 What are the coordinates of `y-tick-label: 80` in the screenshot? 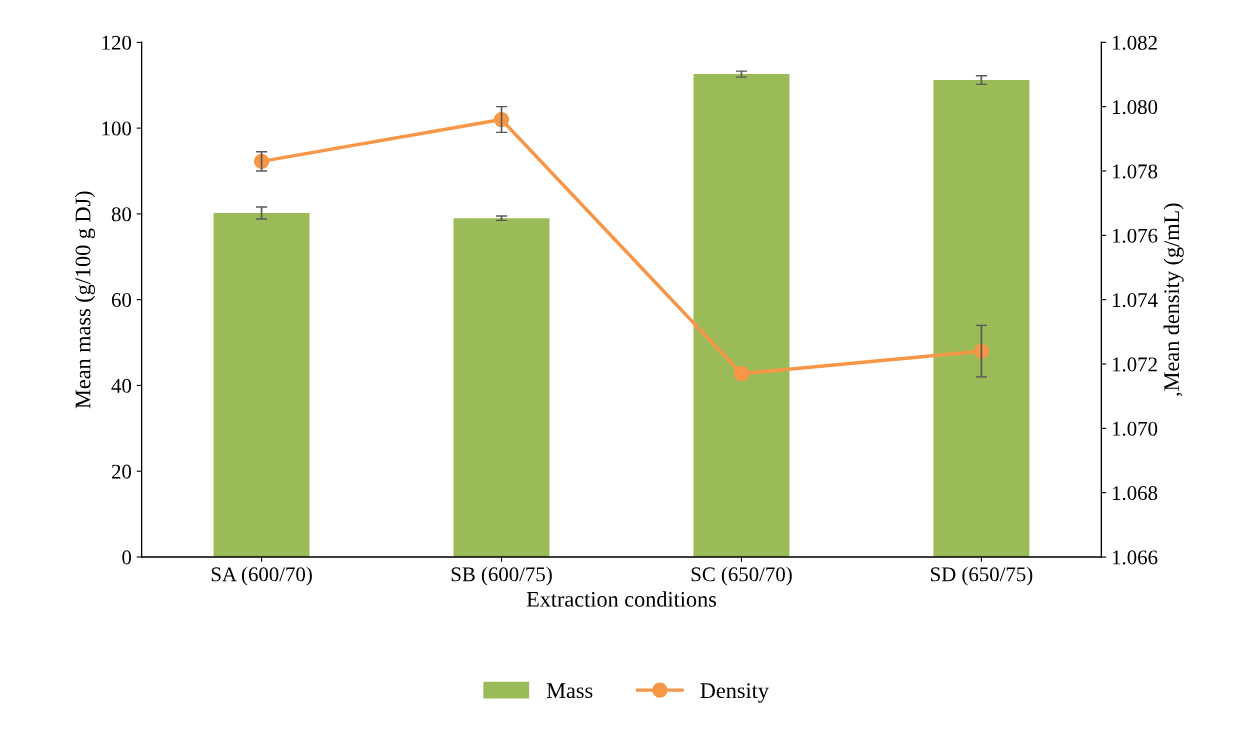 It's located at (121, 214).